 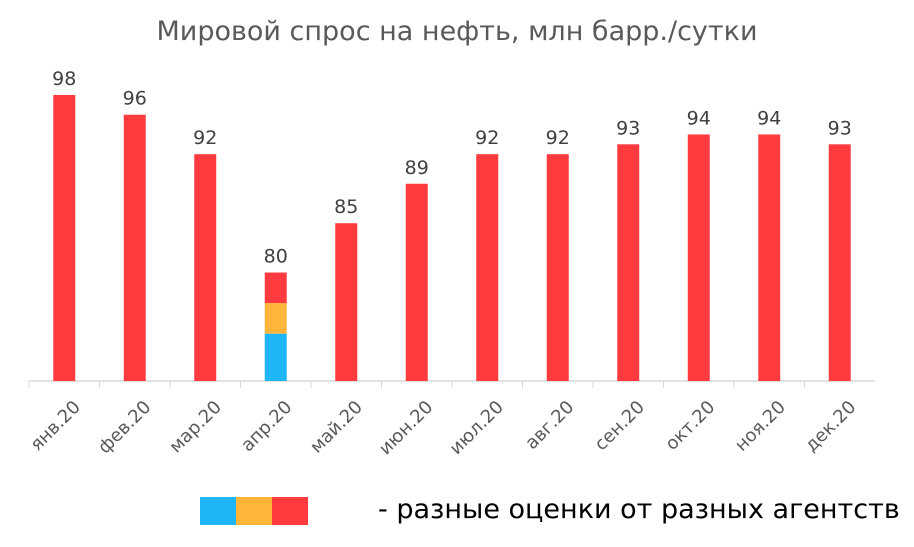 What do you see at coordinates (276, 257) in the screenshot?
I see `data-label: 80` at bounding box center [276, 257].